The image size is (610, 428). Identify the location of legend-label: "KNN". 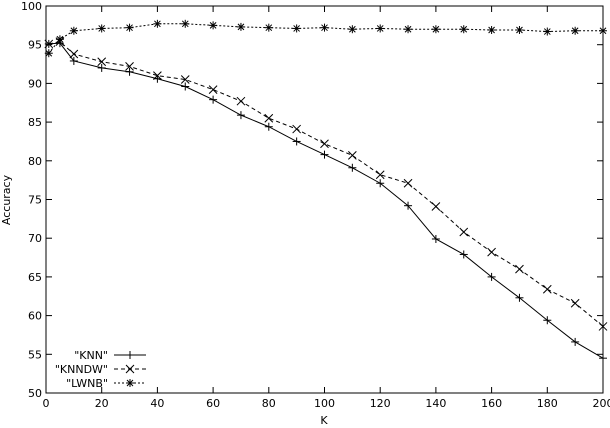
(91, 355).